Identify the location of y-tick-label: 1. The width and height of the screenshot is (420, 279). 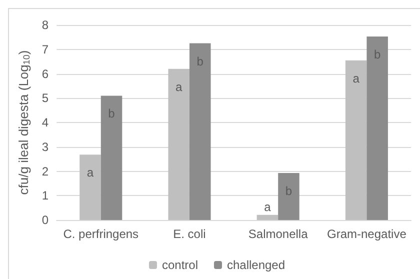
(45, 195).